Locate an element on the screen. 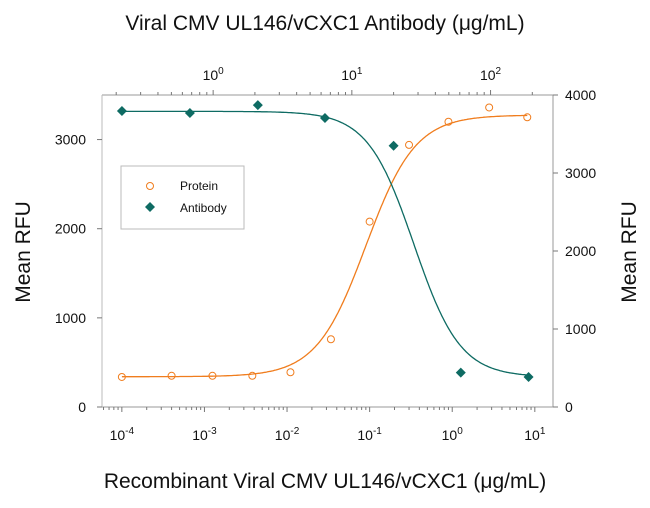 Image resolution: width=650 pixels, height=508 pixels. legend-antibody-marker is located at coordinates (150, 207).